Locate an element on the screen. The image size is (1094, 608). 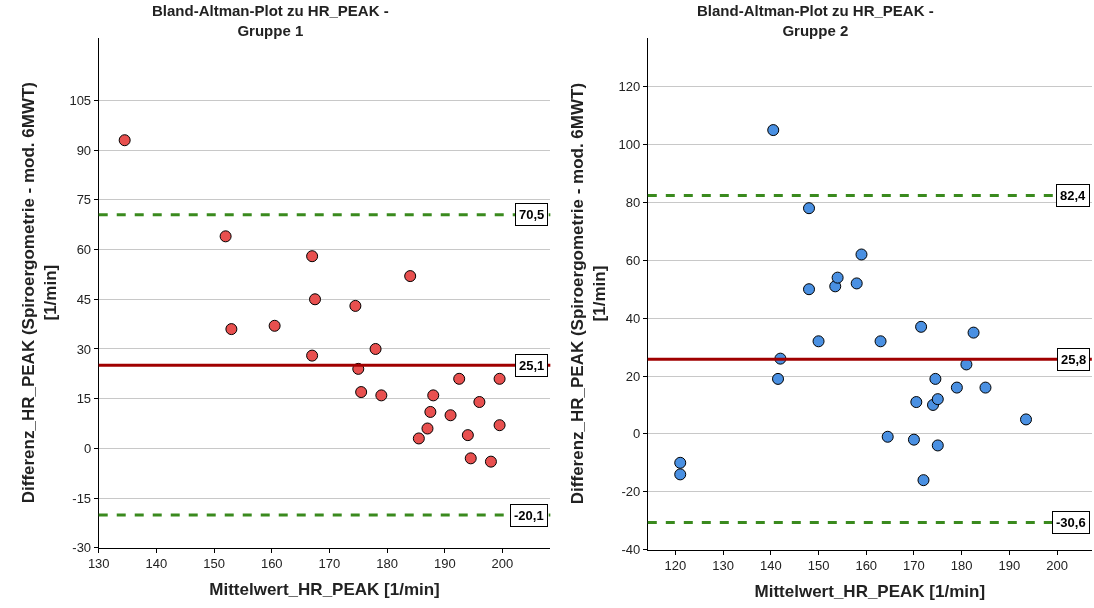
ref-line-label: -30,6 is located at coordinates (1071, 522).